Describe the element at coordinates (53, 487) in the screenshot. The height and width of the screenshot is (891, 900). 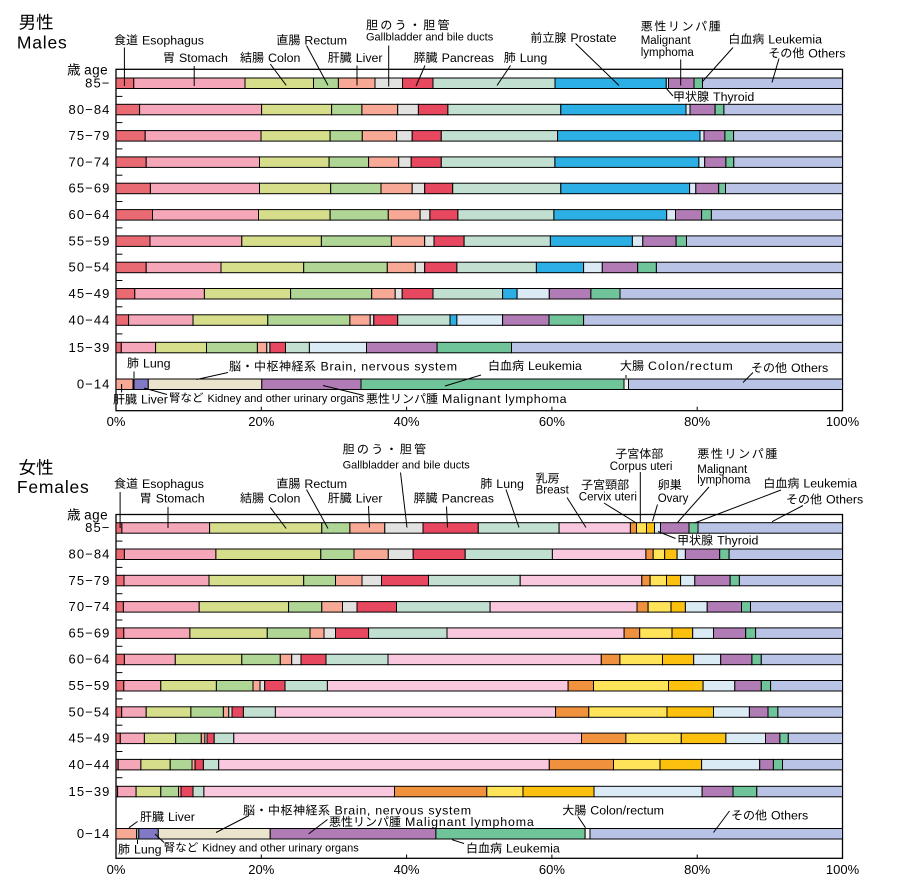
I see `svg-text: Females` at that location.